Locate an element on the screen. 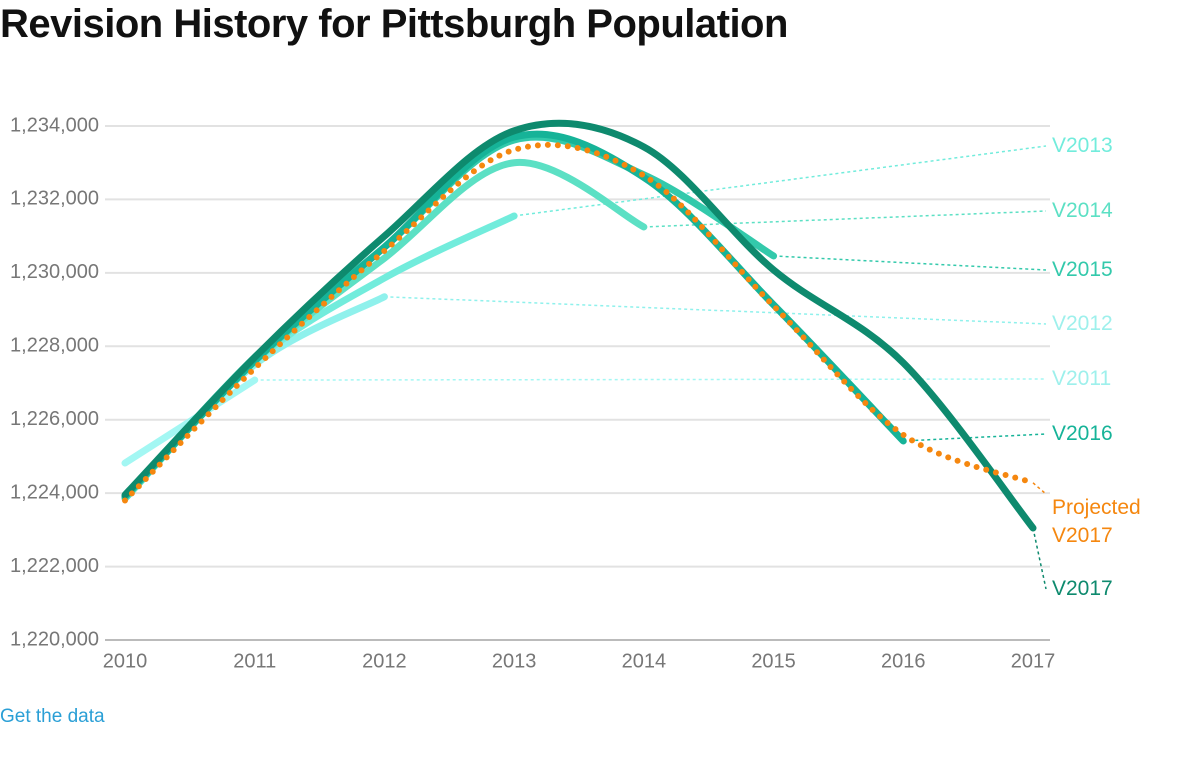  series-label: V2017 is located at coordinates (1082, 588).